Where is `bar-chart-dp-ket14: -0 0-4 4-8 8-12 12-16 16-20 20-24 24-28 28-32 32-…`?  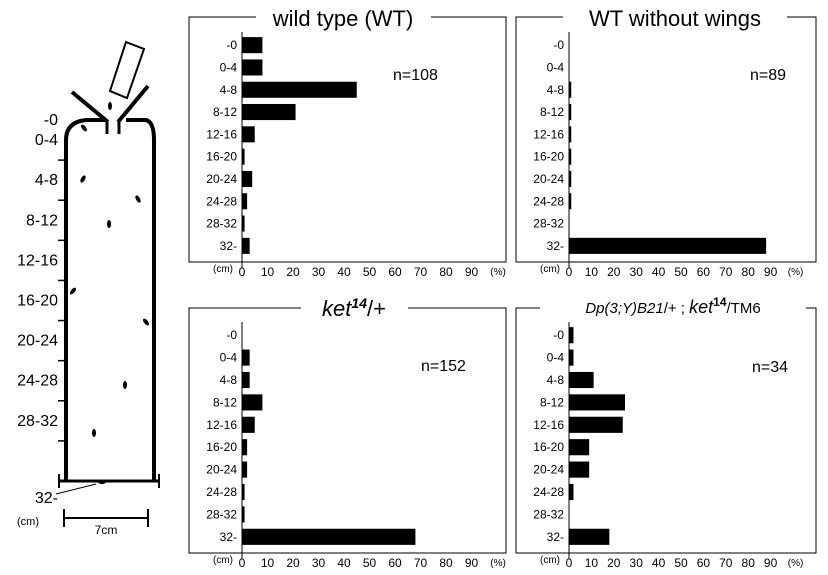
bar-chart-dp-ket14: -0 0-4 4-8 8-12 12-16 16-20 20-24 24-28 28-32 32-… is located at coordinates (668, 446).